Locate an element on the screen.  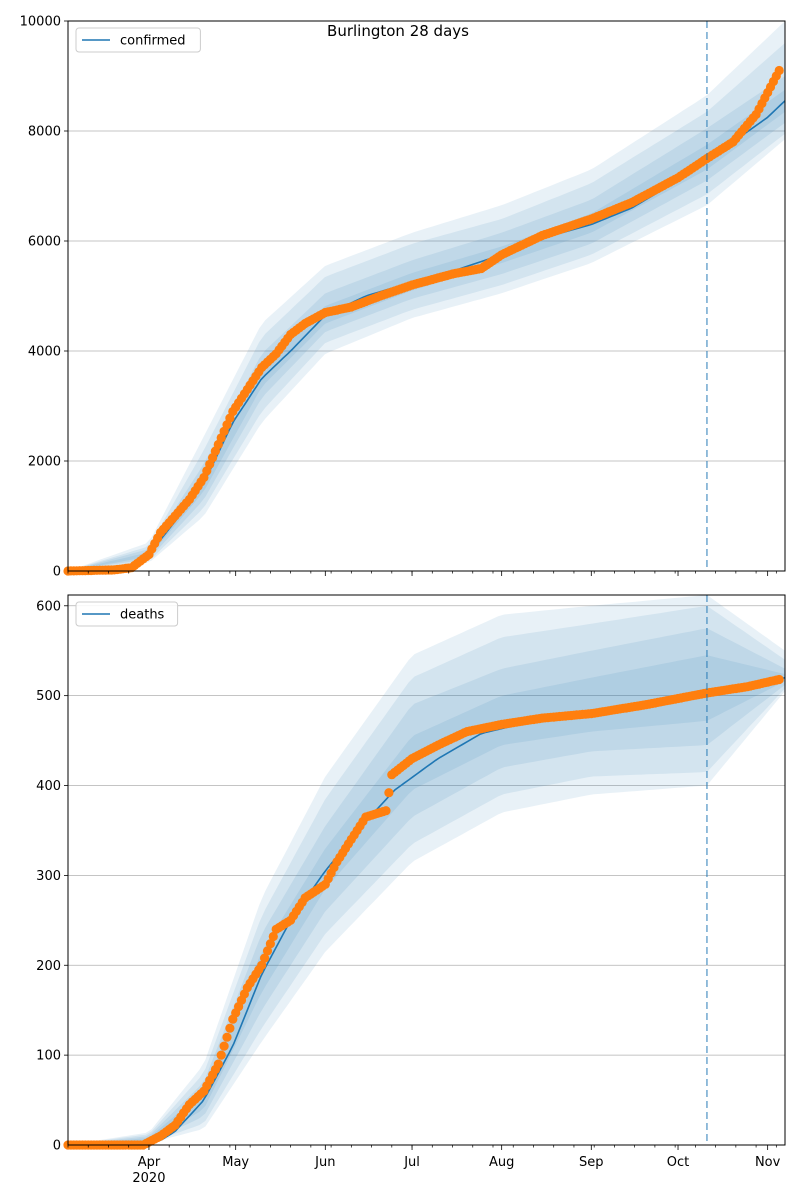
deaths-legend-box is located at coordinates (127, 614).